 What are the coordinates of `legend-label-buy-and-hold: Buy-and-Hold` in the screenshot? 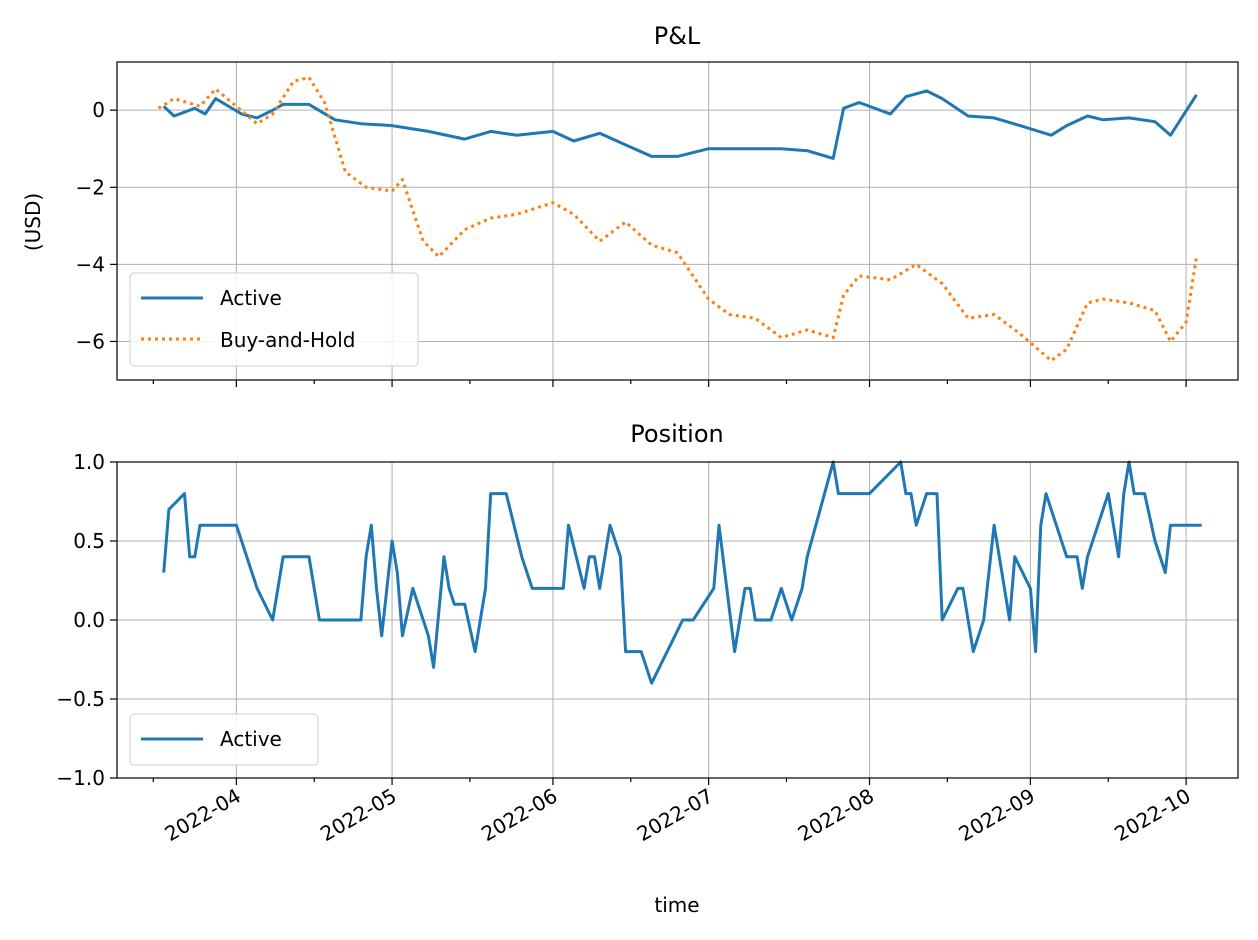 It's located at (287, 340).